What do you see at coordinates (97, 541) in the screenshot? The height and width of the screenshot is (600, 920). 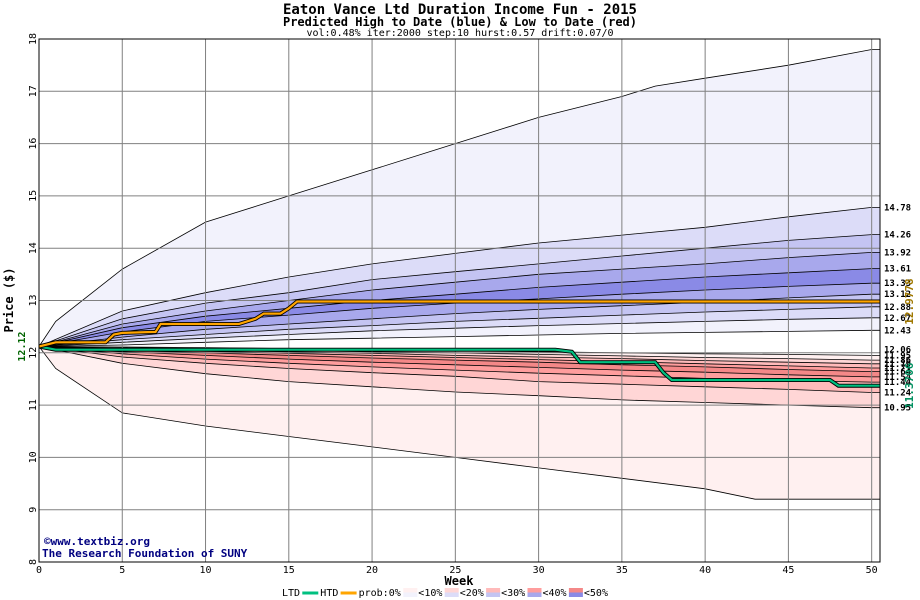 I see `watermark-line1: ©www.textbiz.org` at bounding box center [97, 541].